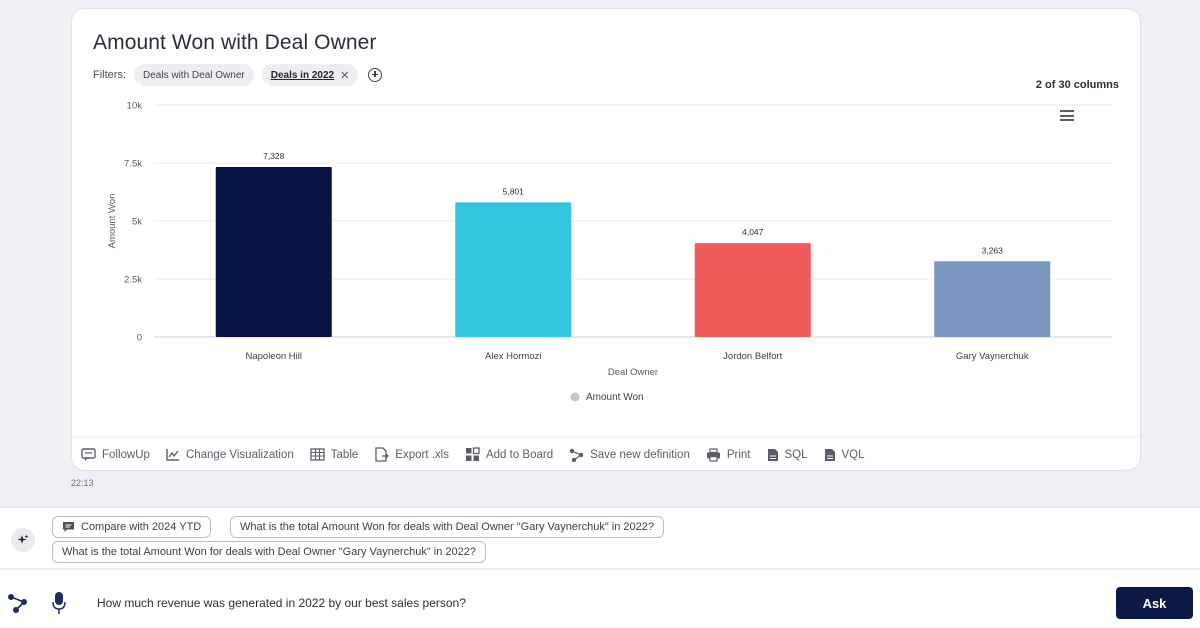 Image resolution: width=1200 pixels, height=628 pixels. What do you see at coordinates (829, 454) in the screenshot?
I see `vql-file-icon` at bounding box center [829, 454].